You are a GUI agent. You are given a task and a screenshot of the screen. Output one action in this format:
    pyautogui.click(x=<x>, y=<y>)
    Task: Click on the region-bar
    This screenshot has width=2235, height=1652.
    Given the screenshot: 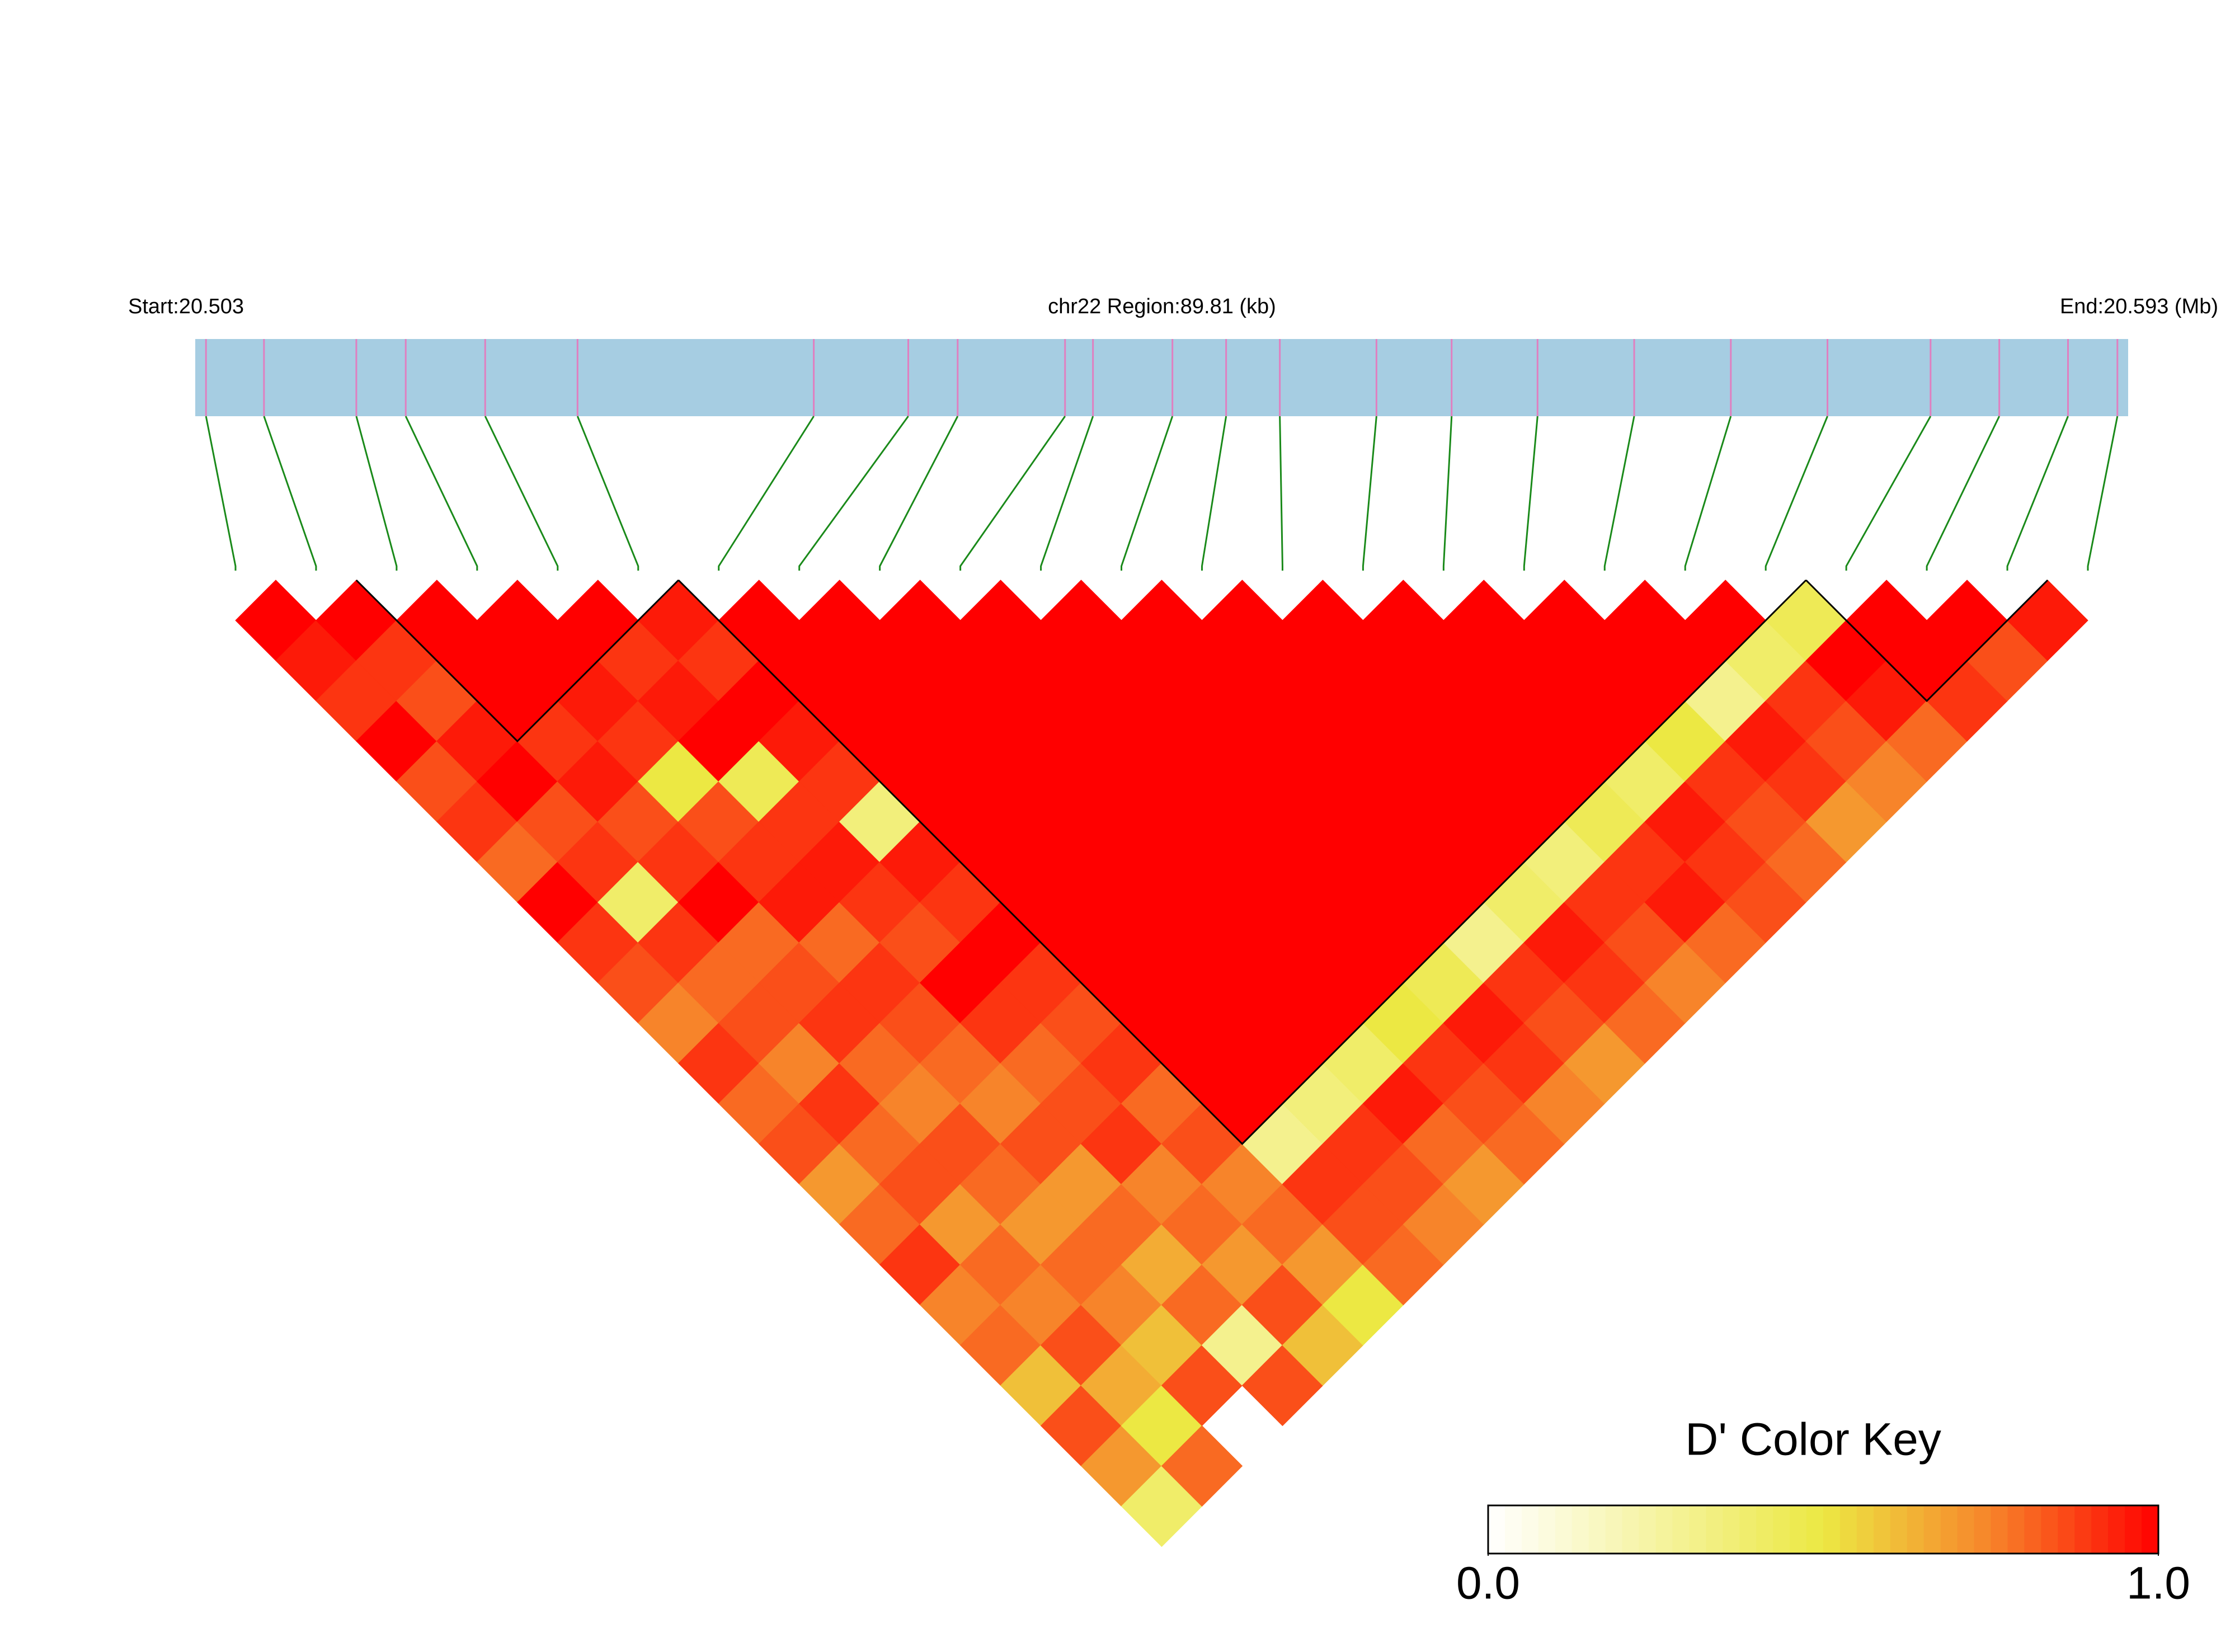 What is the action you would take?
    pyautogui.click(x=1161, y=377)
    